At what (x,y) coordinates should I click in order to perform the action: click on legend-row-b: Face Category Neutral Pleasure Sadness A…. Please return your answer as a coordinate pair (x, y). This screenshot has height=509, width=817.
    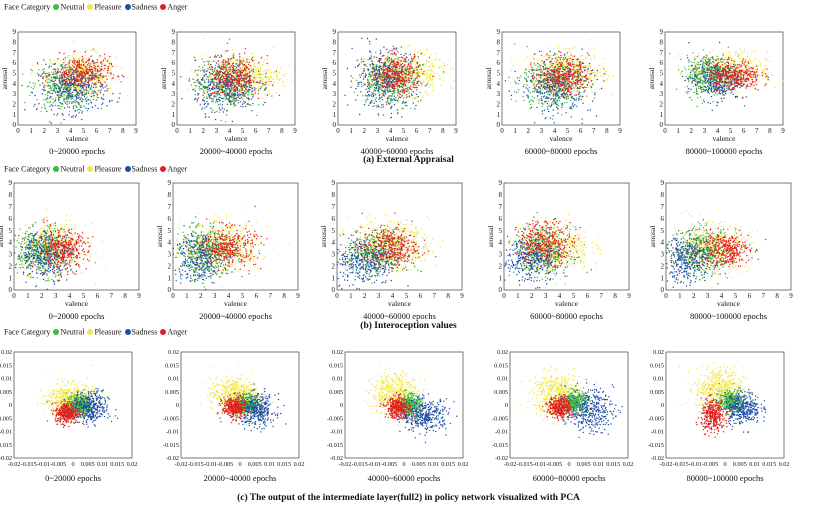
    Looking at the image, I should click on (95, 169).